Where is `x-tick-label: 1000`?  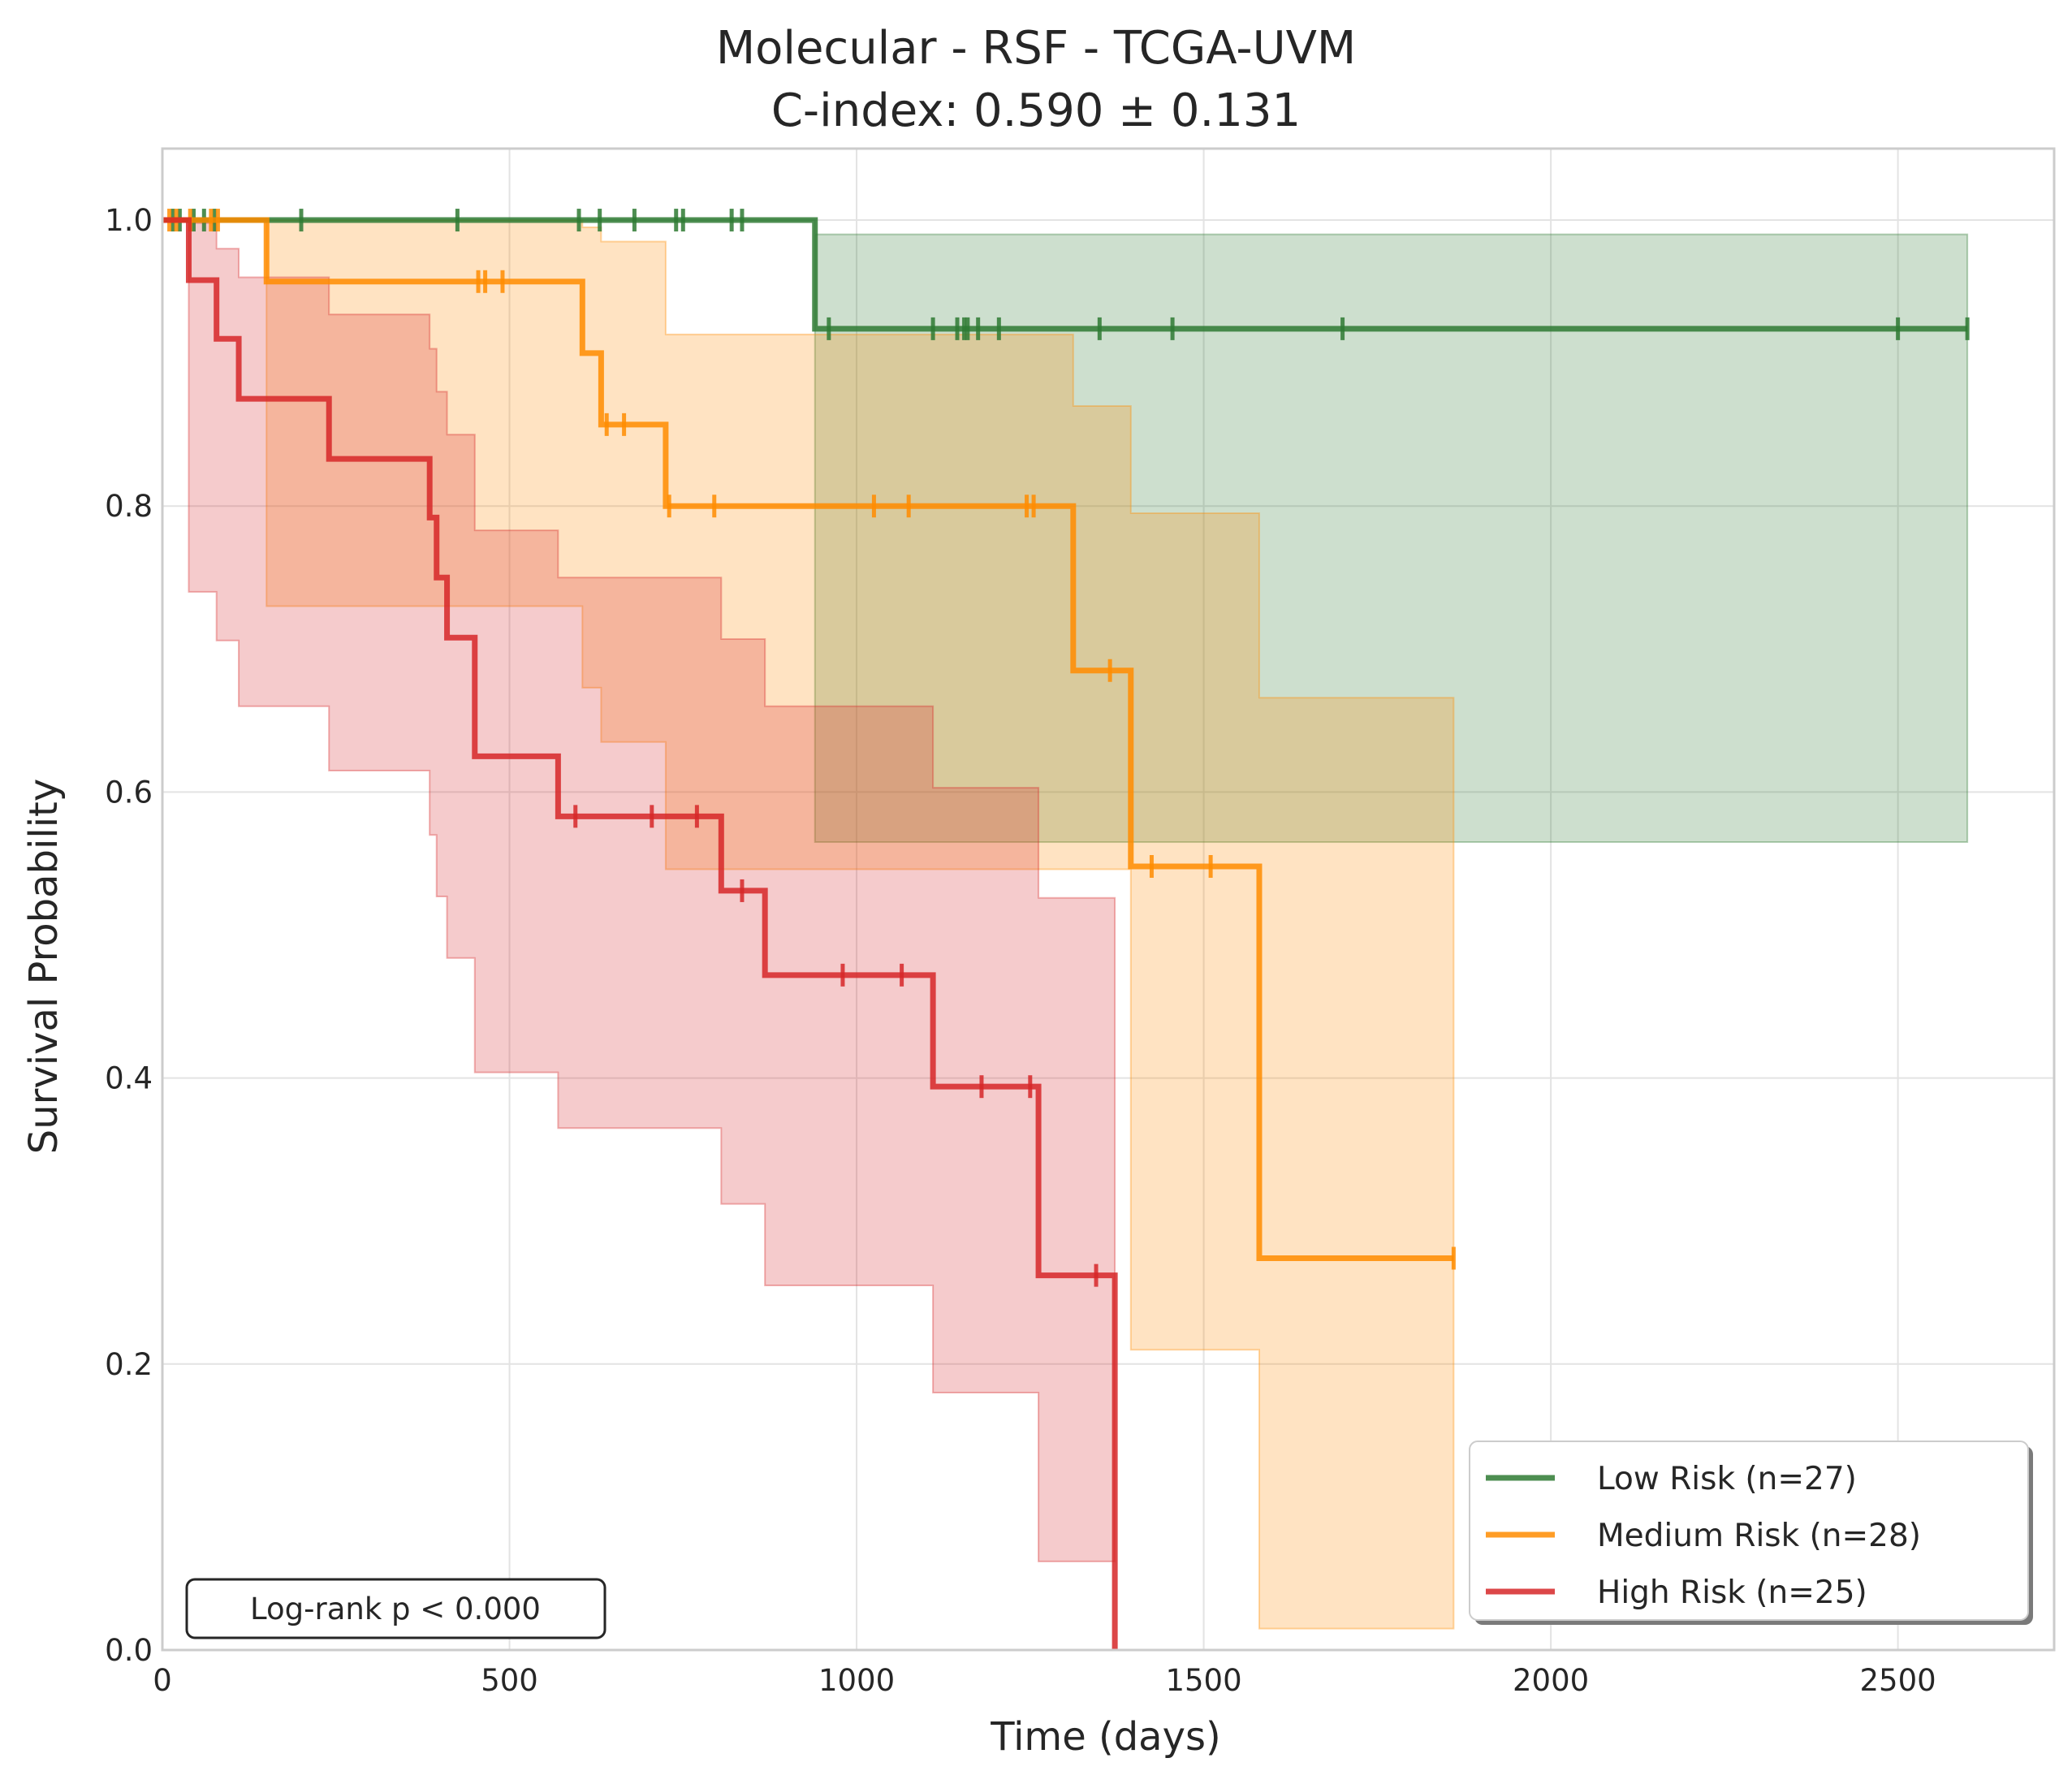 x-tick-label: 1000 is located at coordinates (857, 1680).